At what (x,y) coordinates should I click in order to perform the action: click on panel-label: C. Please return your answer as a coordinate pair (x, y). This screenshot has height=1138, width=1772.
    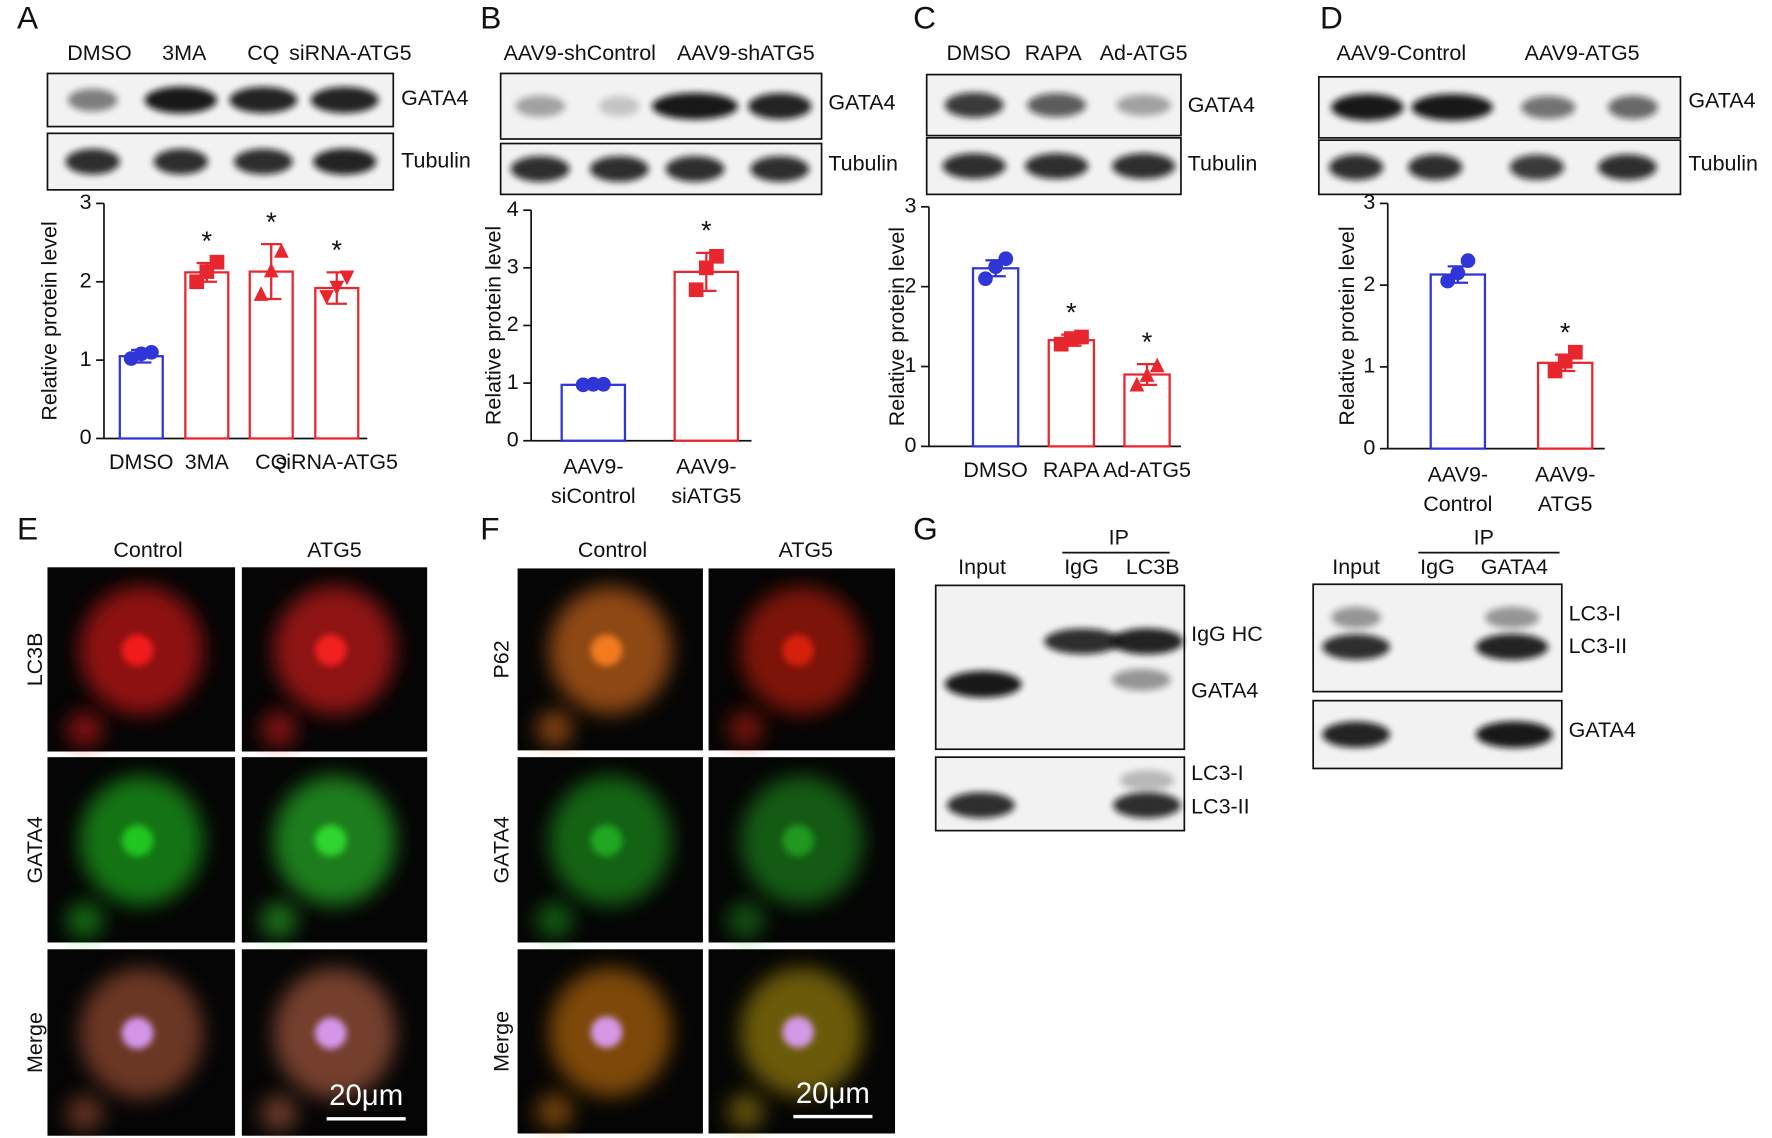
    Looking at the image, I should click on (924, 18).